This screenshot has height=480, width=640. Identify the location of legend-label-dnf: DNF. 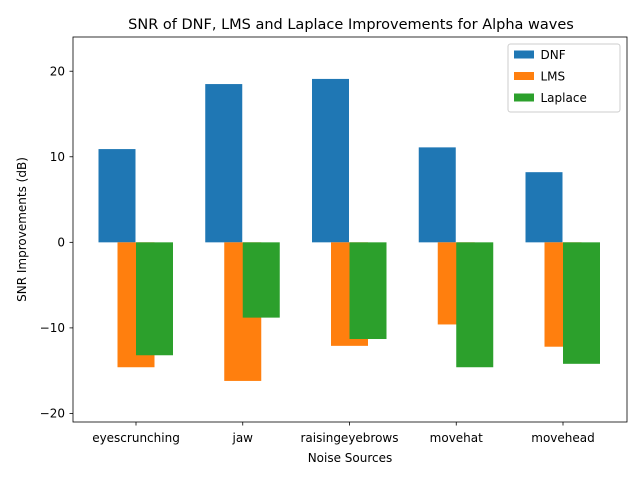
(553, 55).